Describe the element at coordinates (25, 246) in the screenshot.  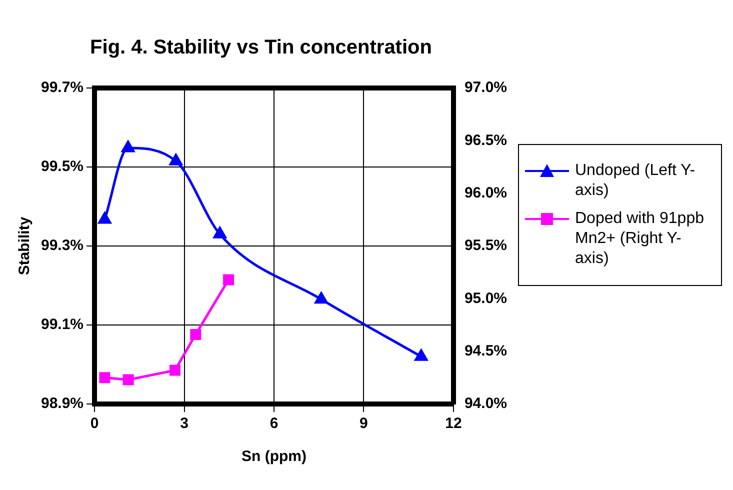
I see `y-axis-title: Stability` at that location.